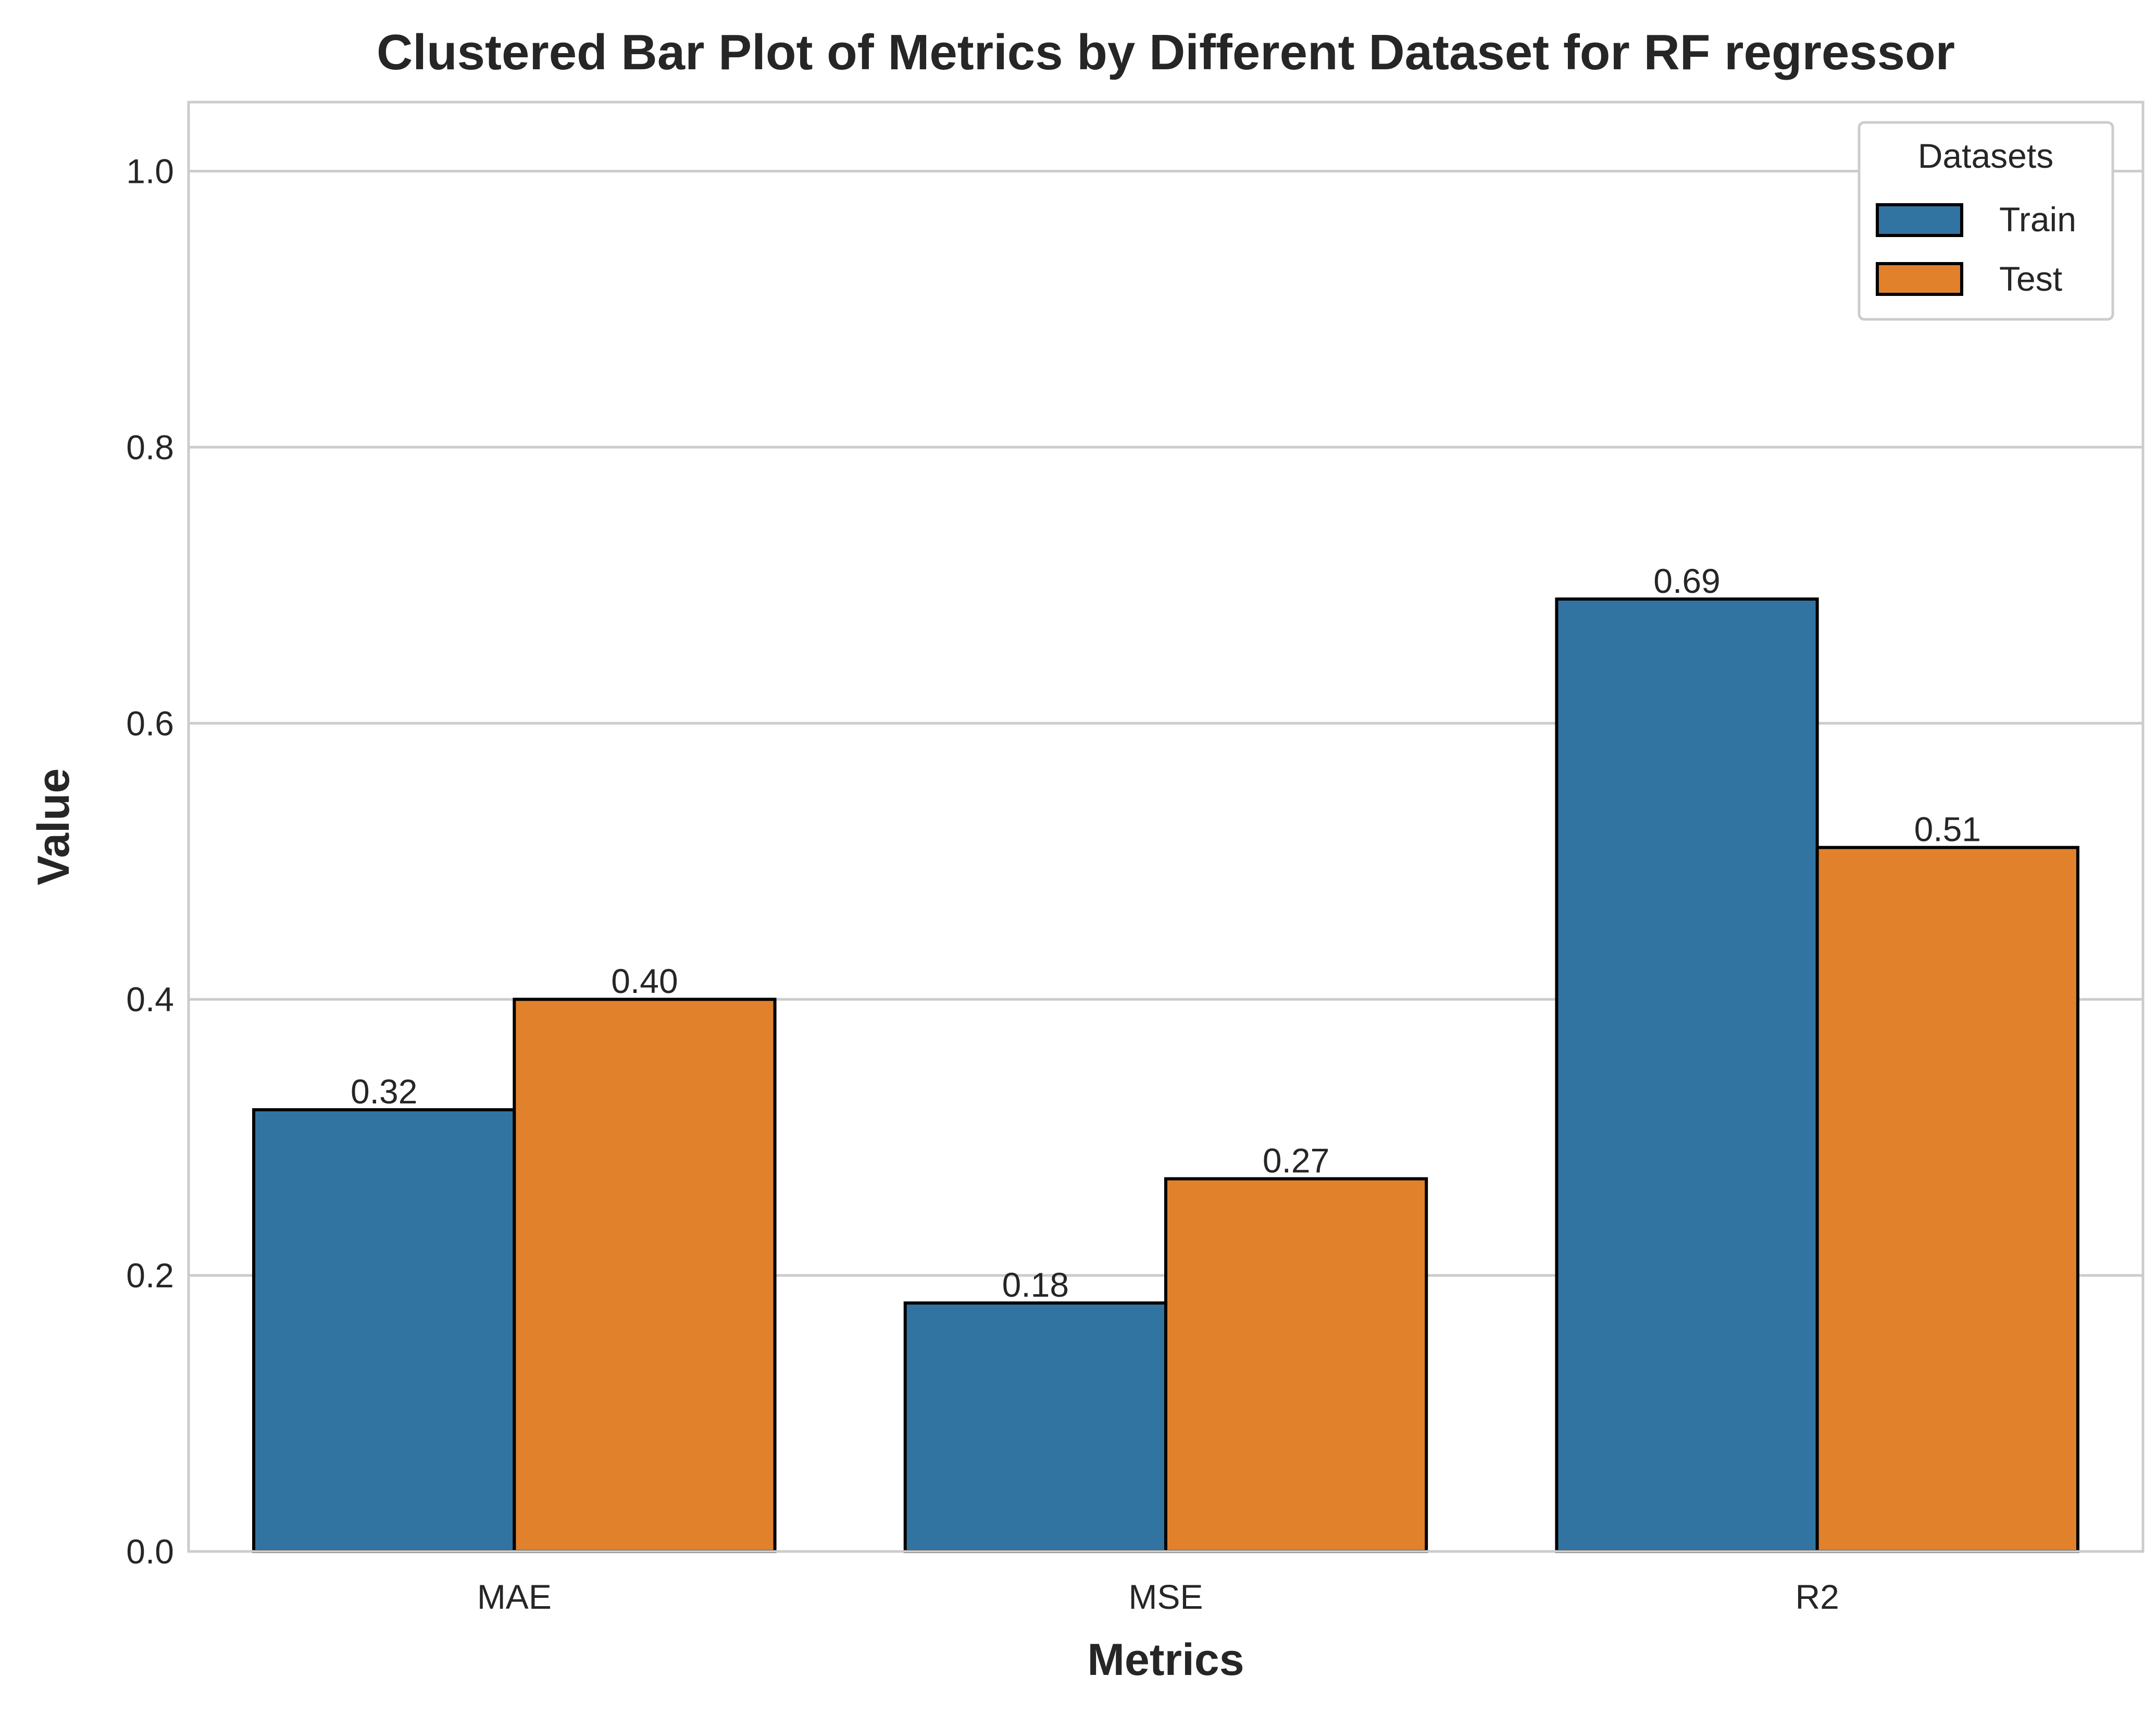 The width and height of the screenshot is (2156, 1714). I want to click on y-ticks: 0.0 0.2 0.4 0.6 0.8 1.0, so click(150, 862).